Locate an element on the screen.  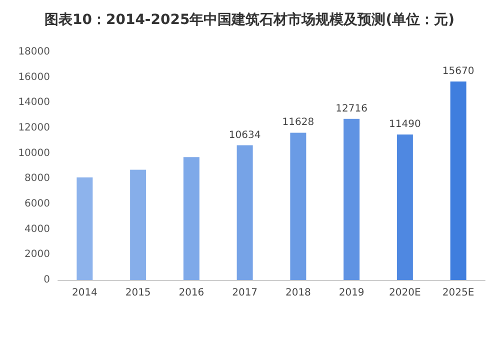
x-tick-label: 2017 is located at coordinates (245, 293).